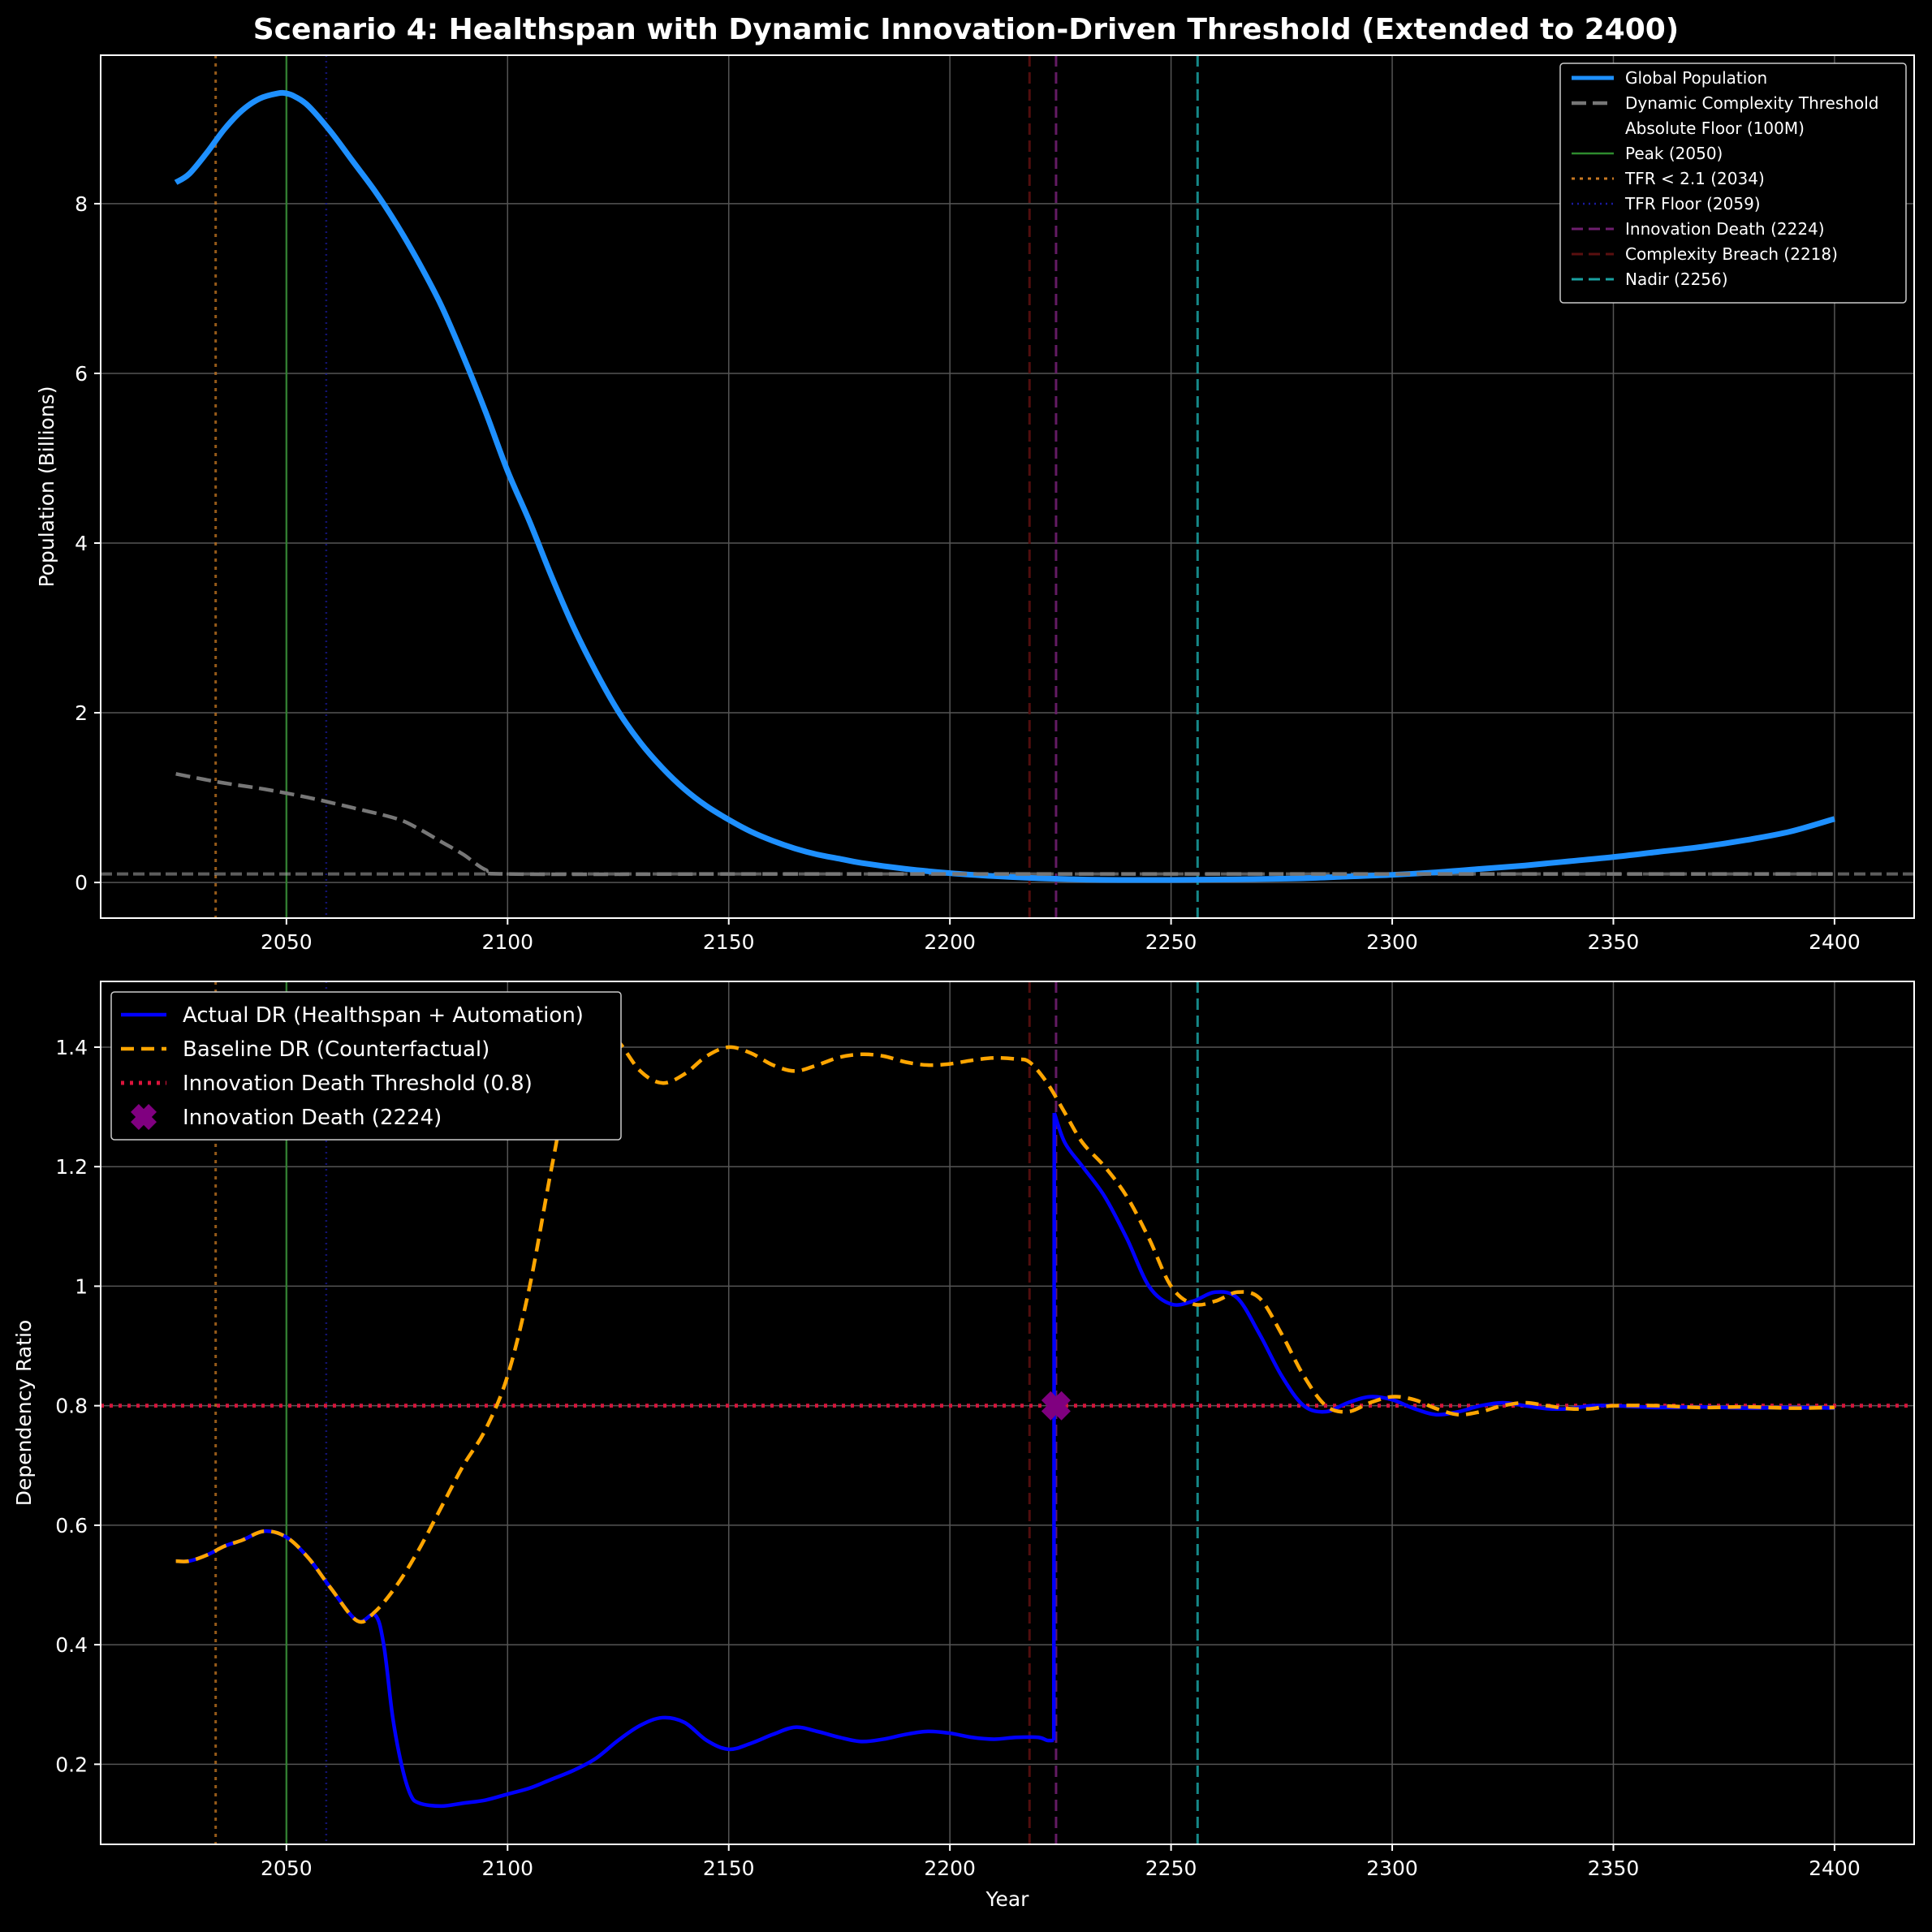  Describe the element at coordinates (81, 374) in the screenshot. I see `y-tick-label: 6` at that location.